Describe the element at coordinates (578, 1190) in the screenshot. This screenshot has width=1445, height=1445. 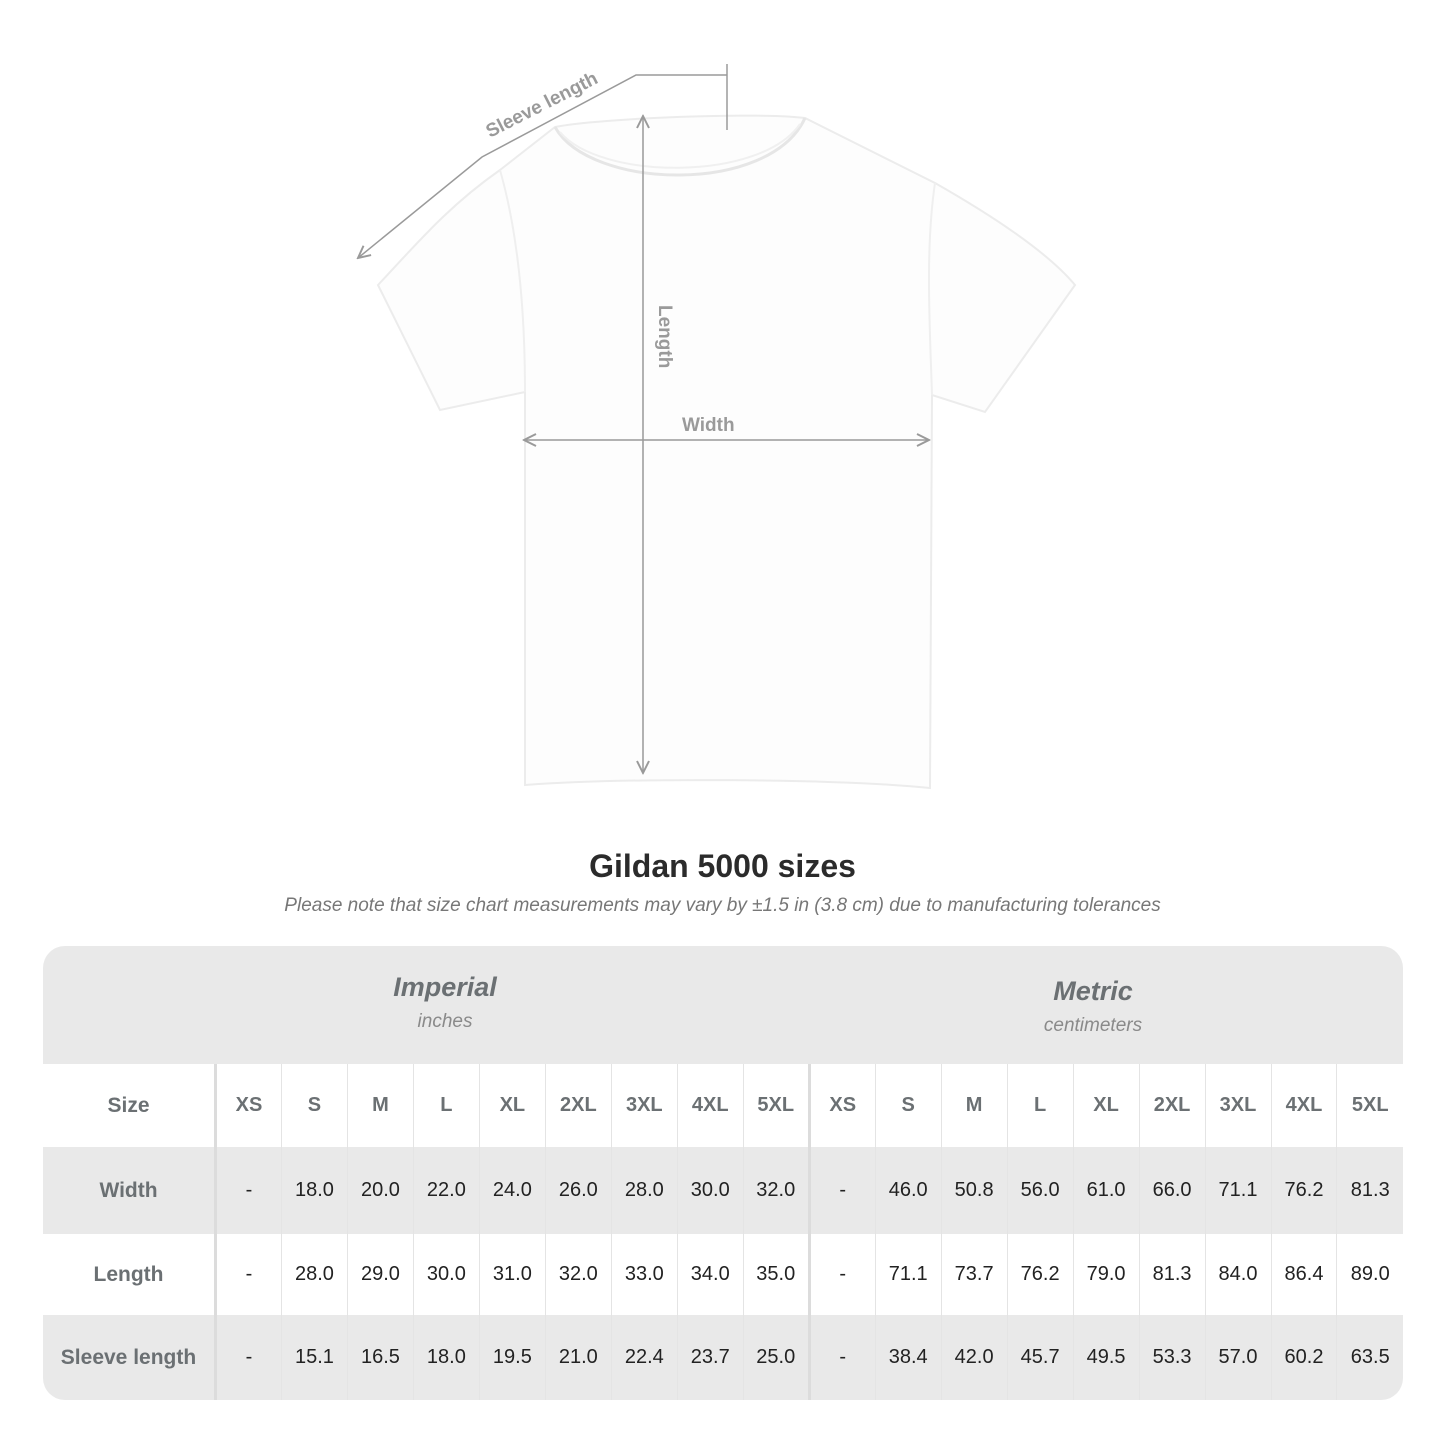
I see `imperial-value-cell: 26.0` at that location.